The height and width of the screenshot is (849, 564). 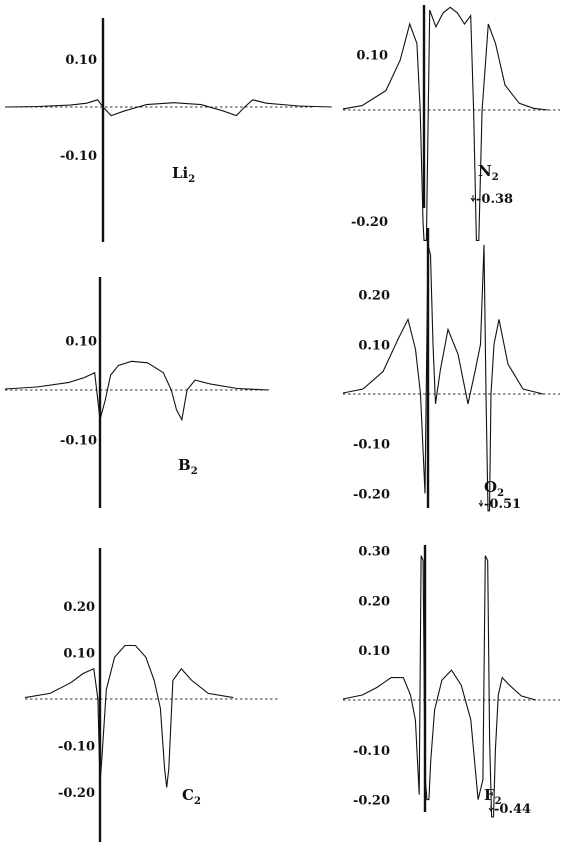 What do you see at coordinates (494, 488) in the screenshot?
I see `molecule-label: O2` at bounding box center [494, 488].